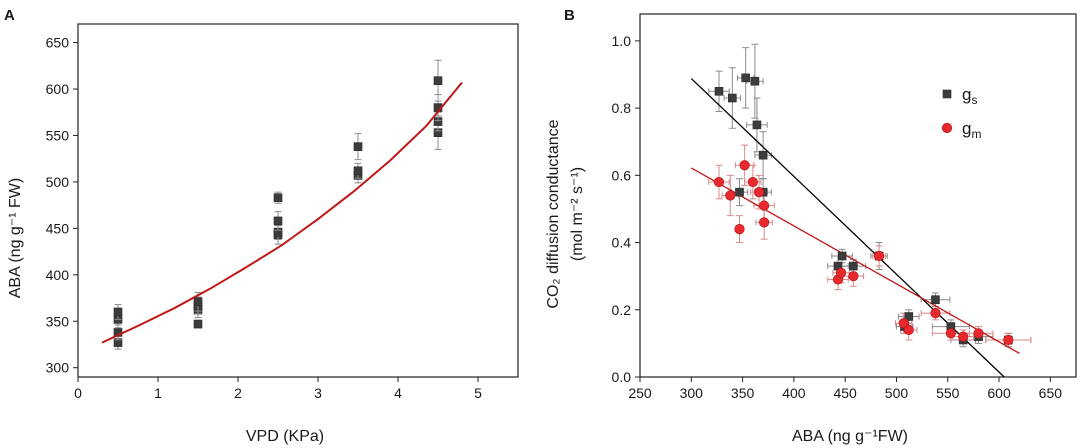 Image resolution: width=1084 pixels, height=448 pixels. What do you see at coordinates (794, 393) in the screenshot?
I see `panel-b-x-tick-label: 400` at bounding box center [794, 393].